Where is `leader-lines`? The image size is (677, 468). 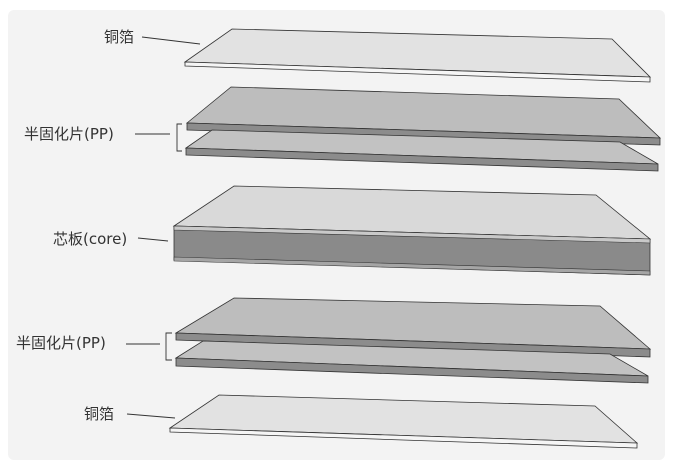
leader-lines is located at coordinates (163, 227).